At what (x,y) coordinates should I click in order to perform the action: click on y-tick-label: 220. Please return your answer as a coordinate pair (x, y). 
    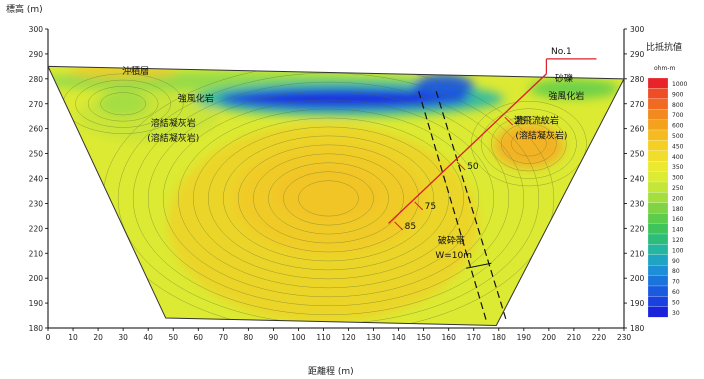
    Looking at the image, I should click on (36, 228).